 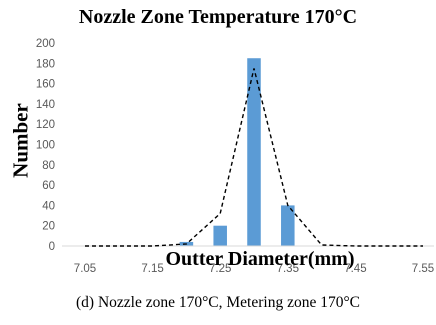 What do you see at coordinates (45, 146) in the screenshot?
I see `y-tick-label: 100` at bounding box center [45, 146].